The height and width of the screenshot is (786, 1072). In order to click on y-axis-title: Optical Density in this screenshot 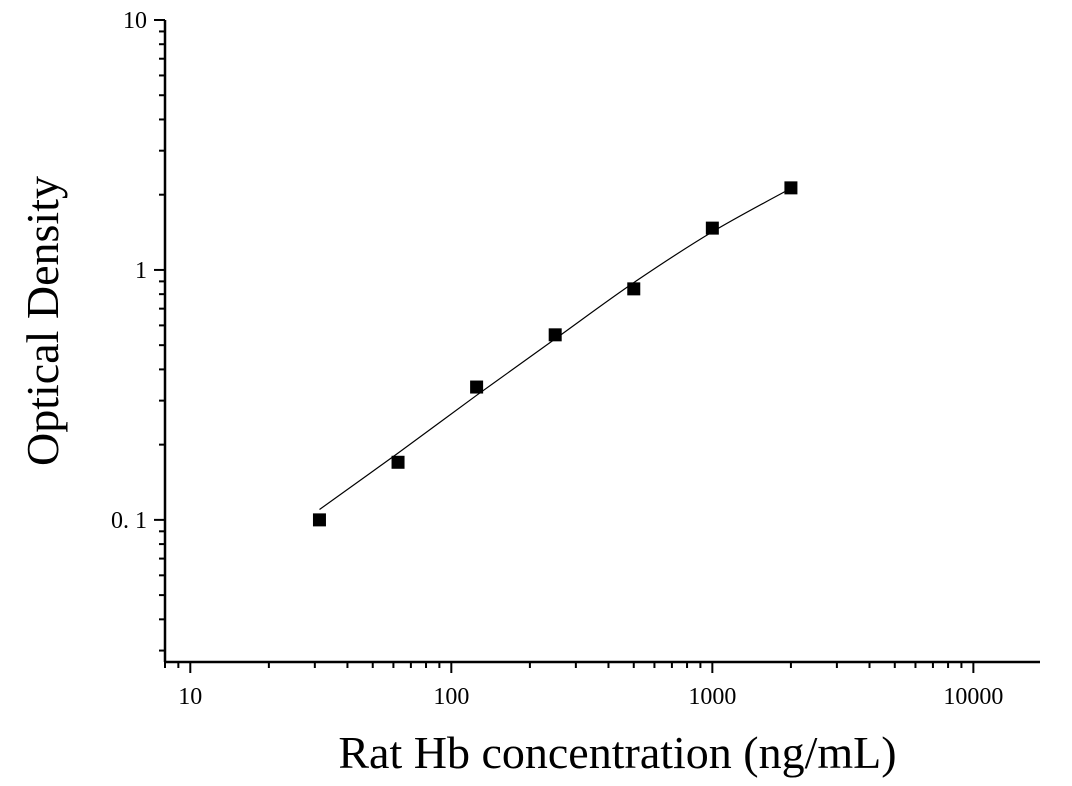, I will do `click(42, 321)`.